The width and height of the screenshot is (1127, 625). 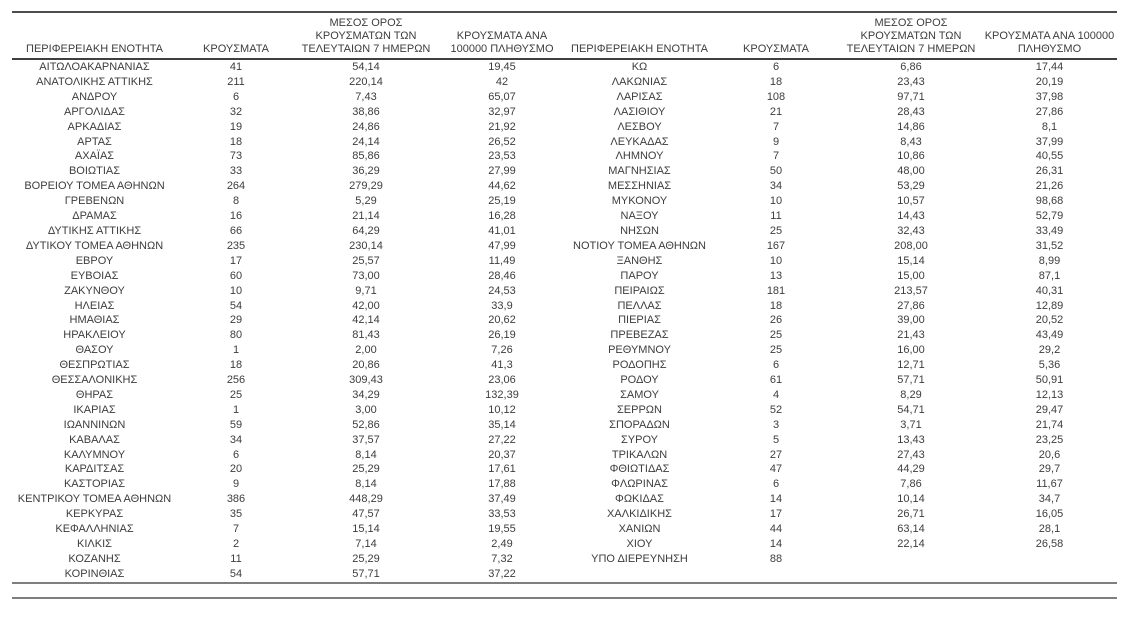 What do you see at coordinates (911, 245) in the screenshot?
I see `cell-avg7: 208,00` at bounding box center [911, 245].